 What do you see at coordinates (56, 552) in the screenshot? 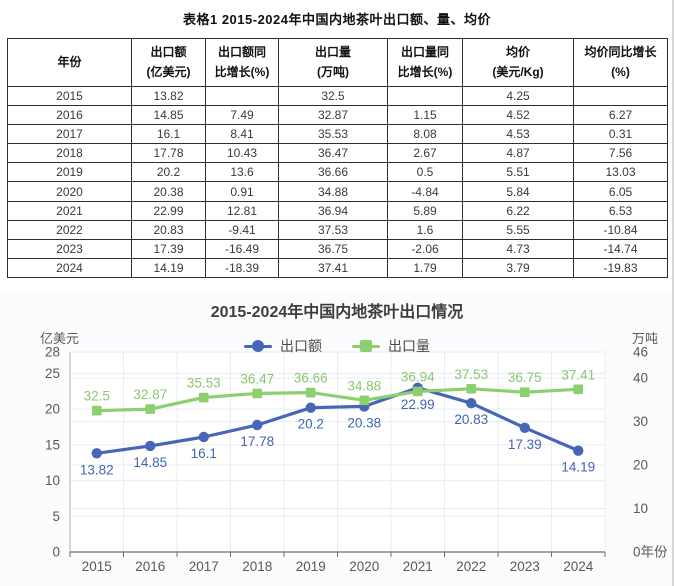
I see `left-axis-tick-label: 0` at bounding box center [56, 552].